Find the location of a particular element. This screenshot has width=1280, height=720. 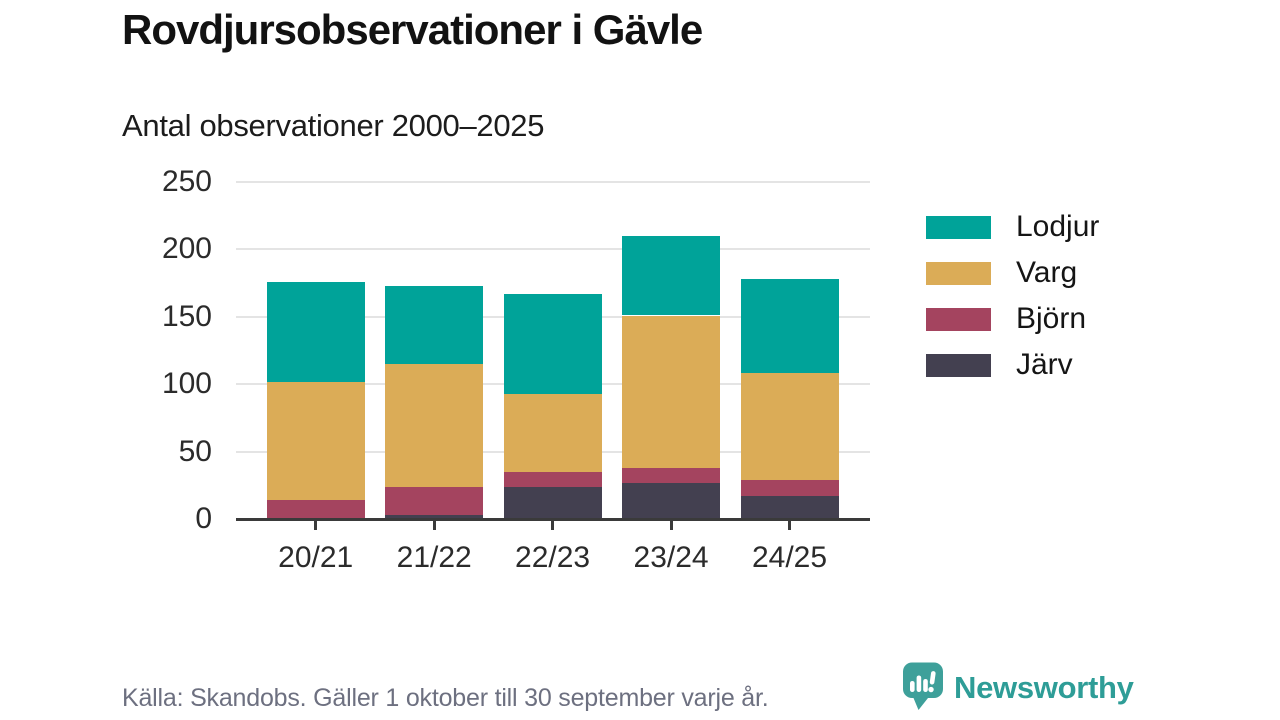

bar-segment-järv-22-23 is located at coordinates (552, 502).